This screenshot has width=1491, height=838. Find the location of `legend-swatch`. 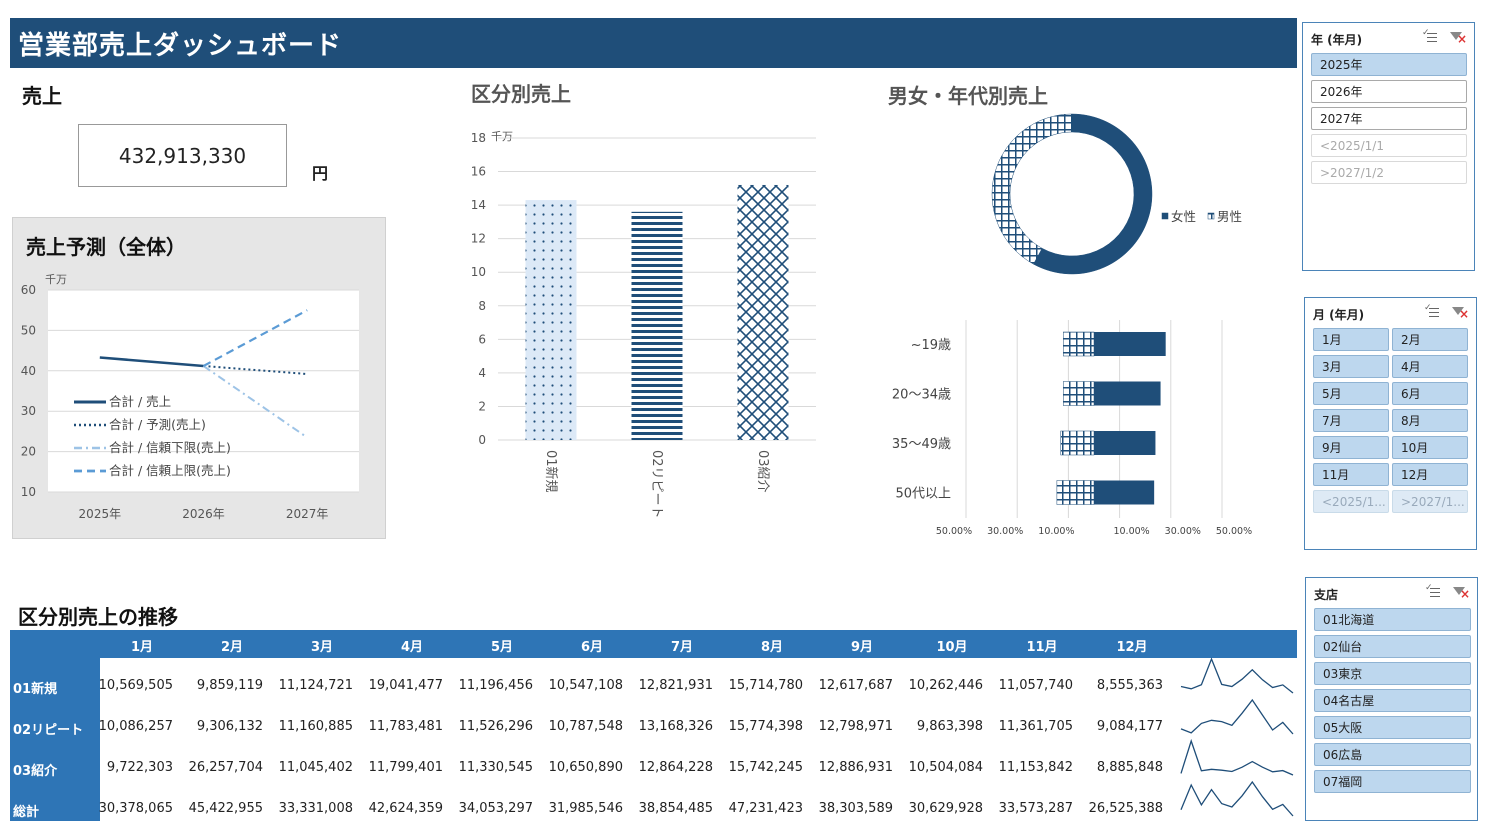

legend-swatch is located at coordinates (1211, 216).